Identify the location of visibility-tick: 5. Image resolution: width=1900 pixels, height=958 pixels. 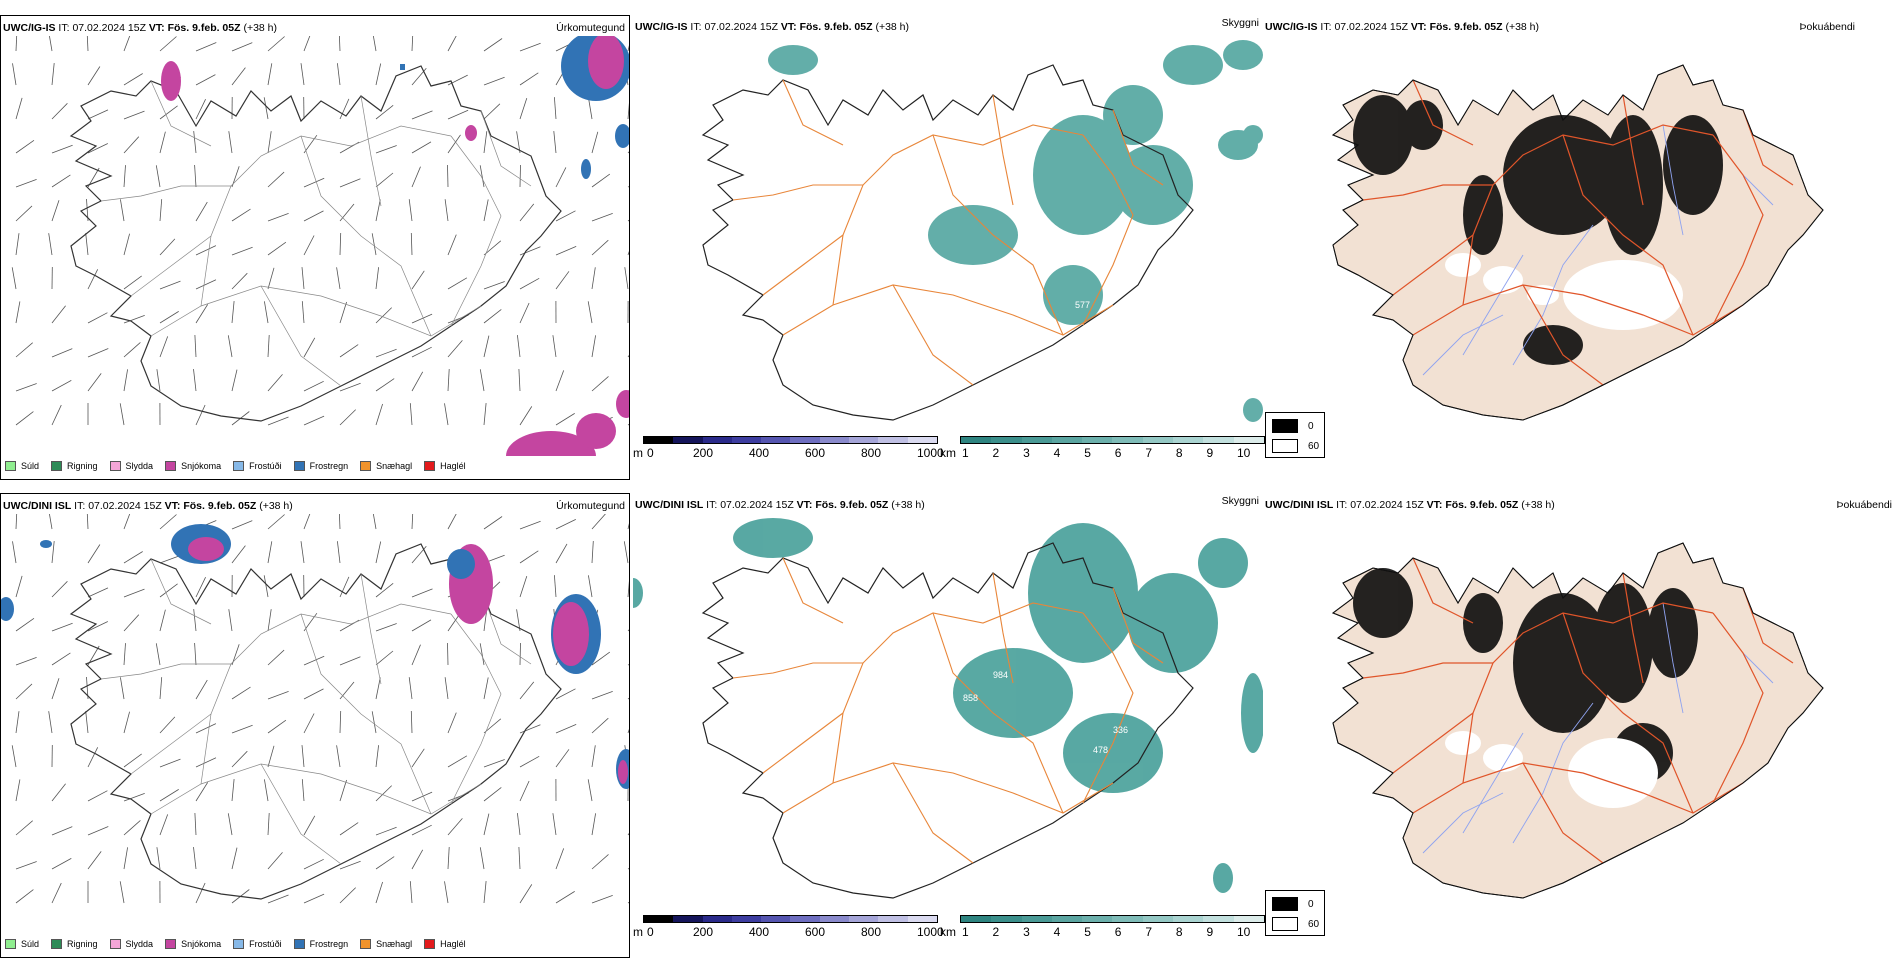
(1087, 932).